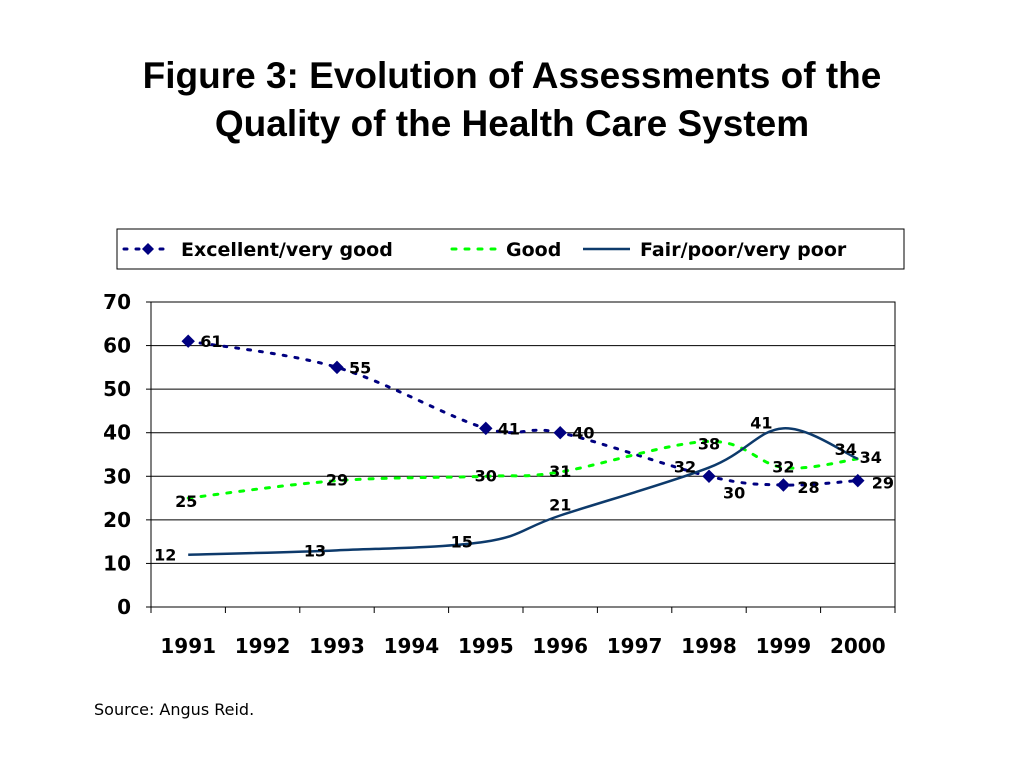 The width and height of the screenshot is (1024, 768). Describe the element at coordinates (486, 646) in the screenshot. I see `x-tick-label: 1995` at that location.